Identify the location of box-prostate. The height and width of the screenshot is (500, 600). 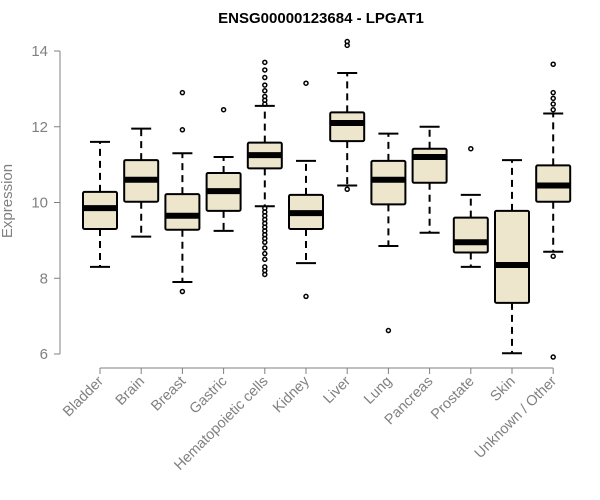
(470, 206).